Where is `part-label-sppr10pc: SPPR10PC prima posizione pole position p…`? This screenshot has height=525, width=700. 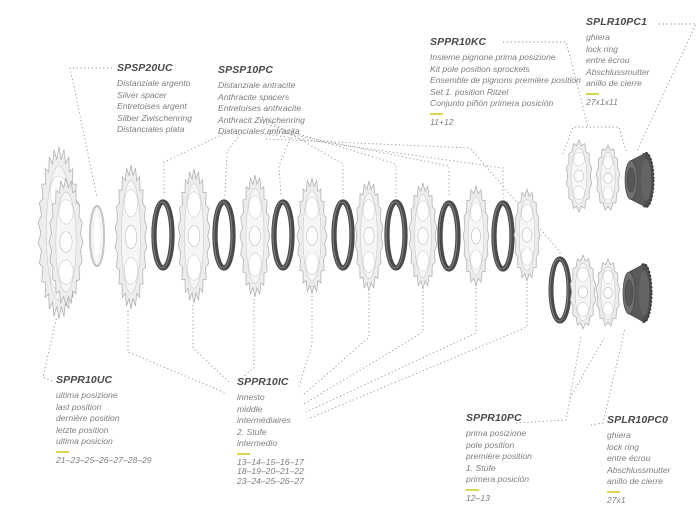
part-label-sppr10pc: SPPR10PC prima posizione pole position p… is located at coordinates (499, 457).